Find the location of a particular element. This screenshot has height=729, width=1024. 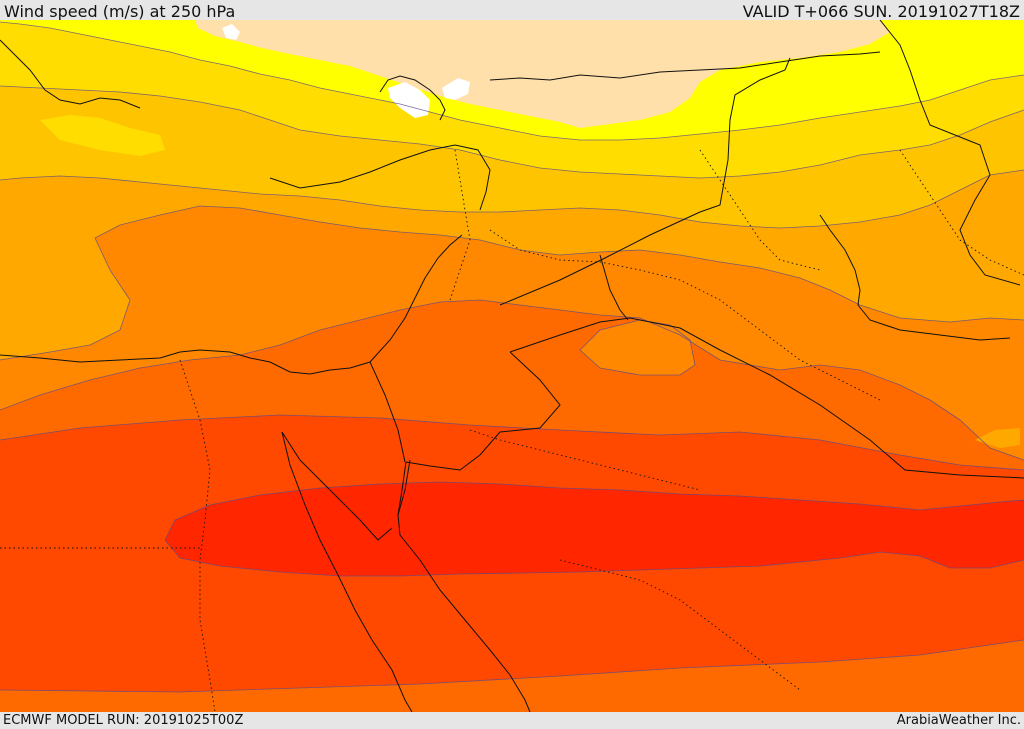

patch-orange-jordan is located at coordinates (637, 347).